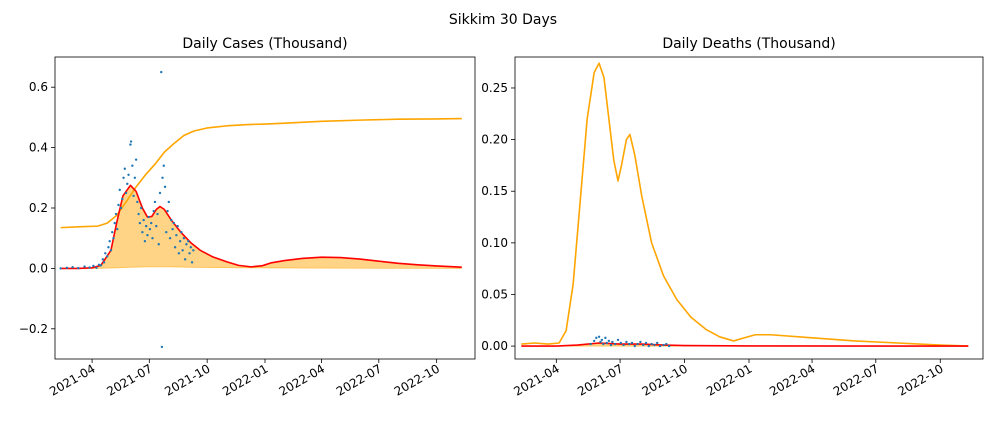 This screenshot has width=993, height=421. I want to click on y-tick-label: 0.15, so click(494, 191).